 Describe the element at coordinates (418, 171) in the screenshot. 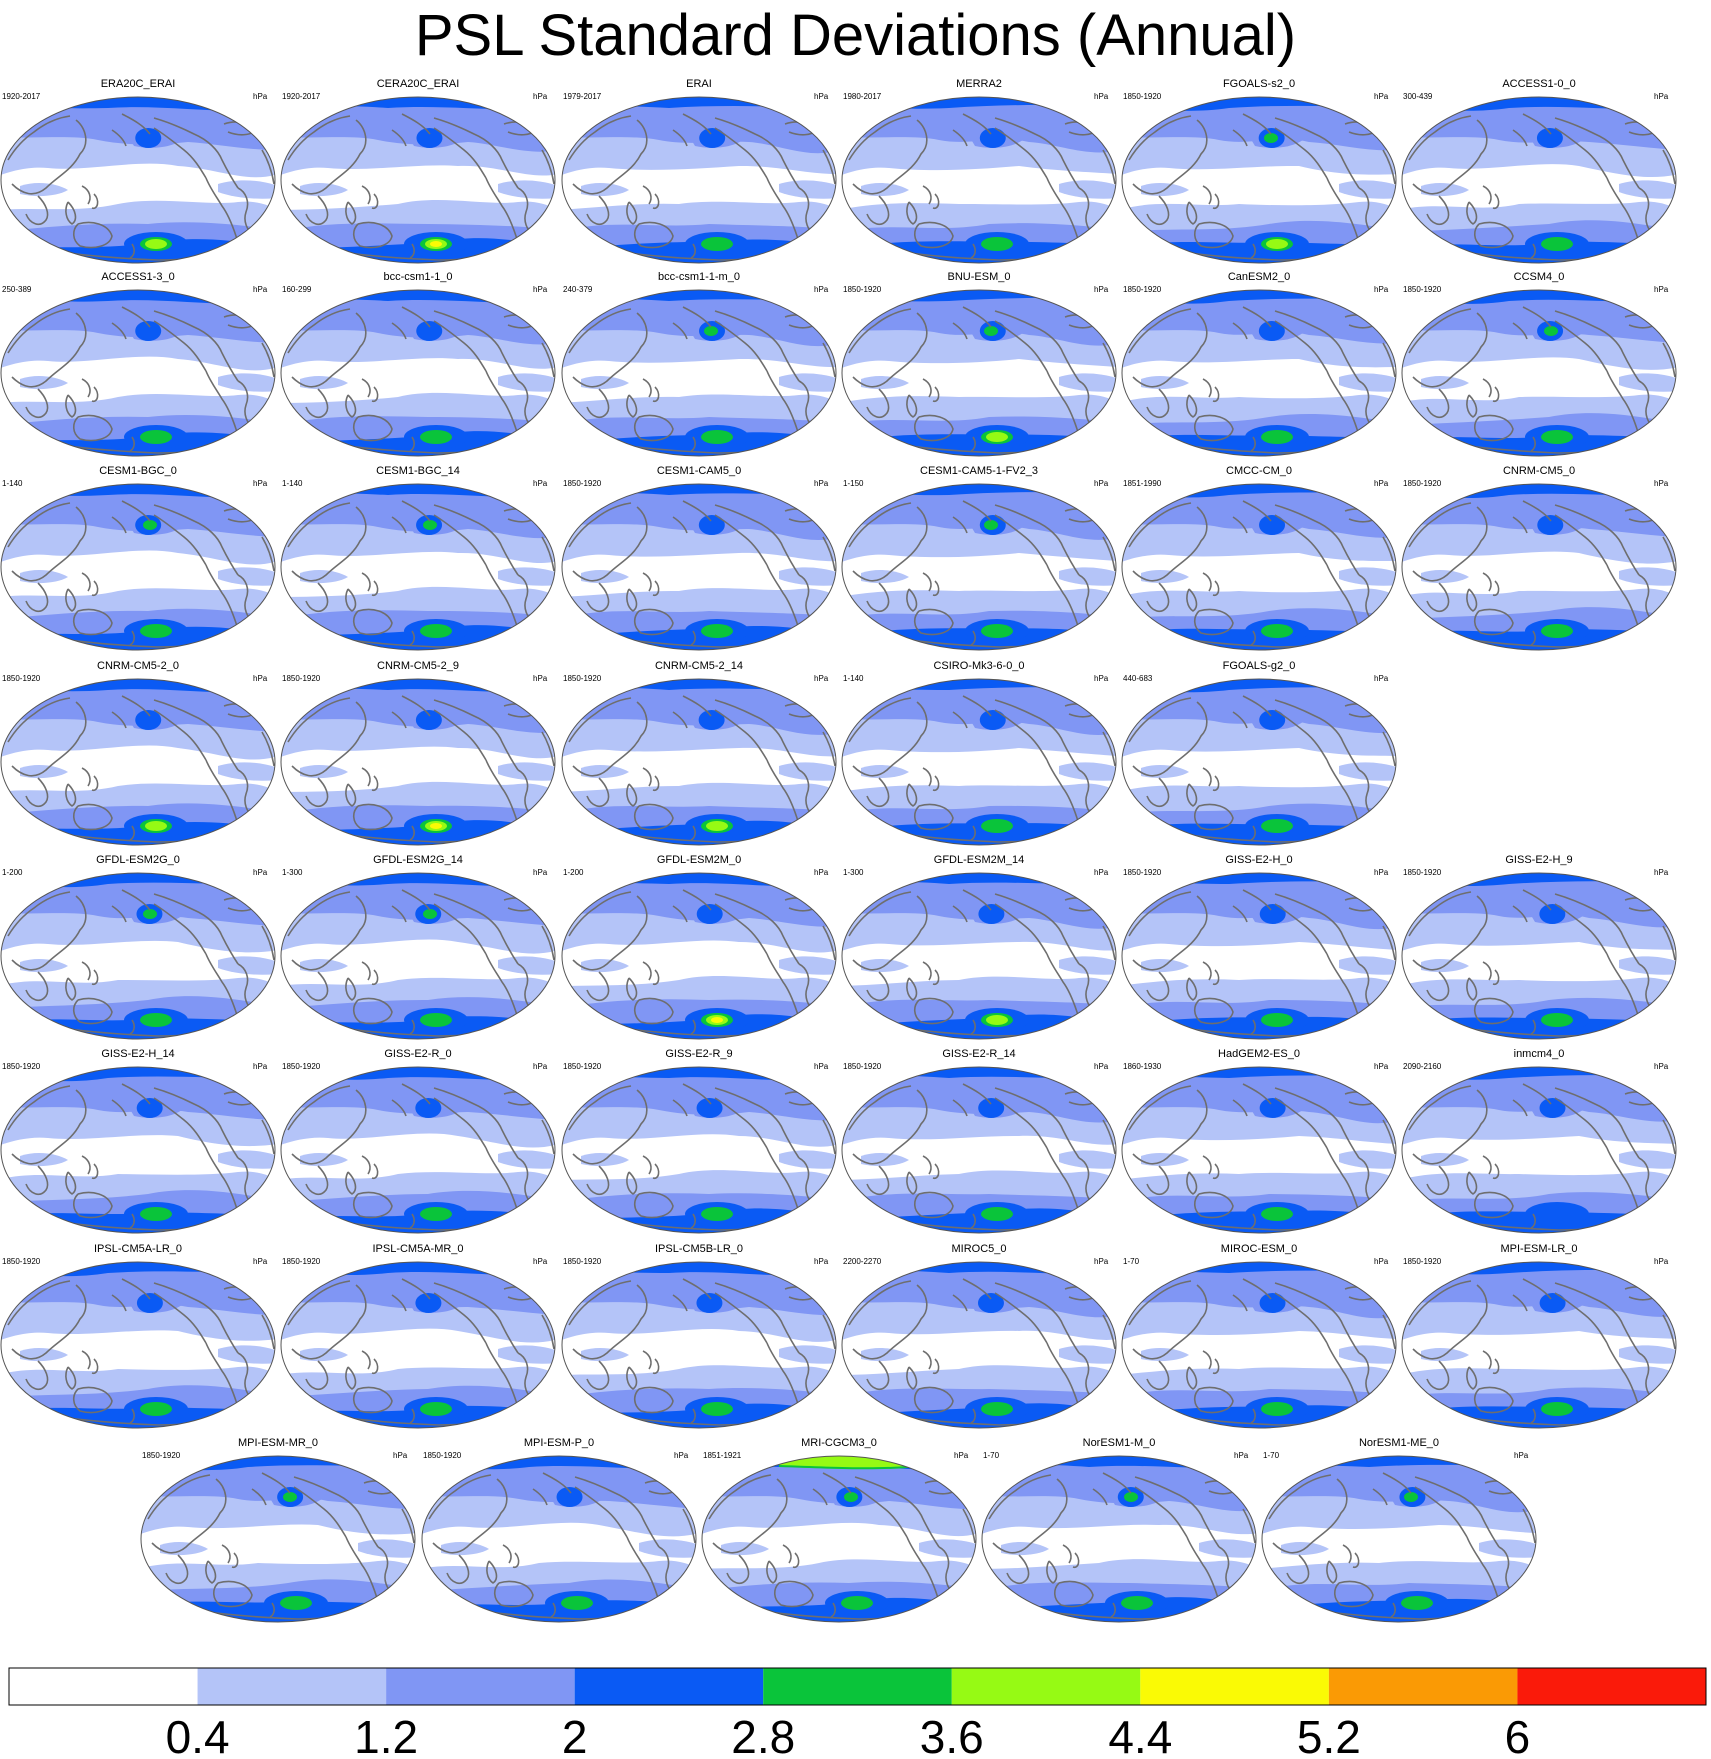

I see `map-panel: CERA20C_ERAI 1920-2017 hPa` at that location.